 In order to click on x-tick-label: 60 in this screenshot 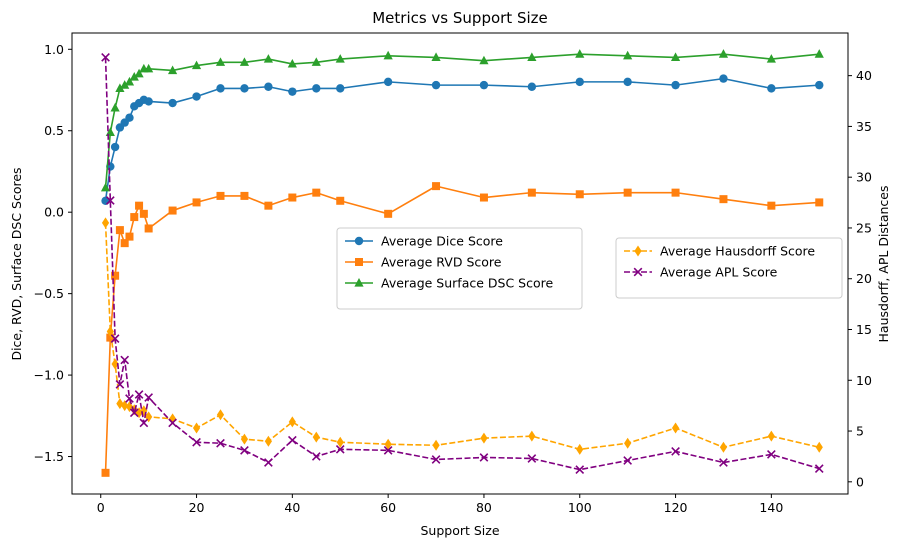, I will do `click(388, 507)`.